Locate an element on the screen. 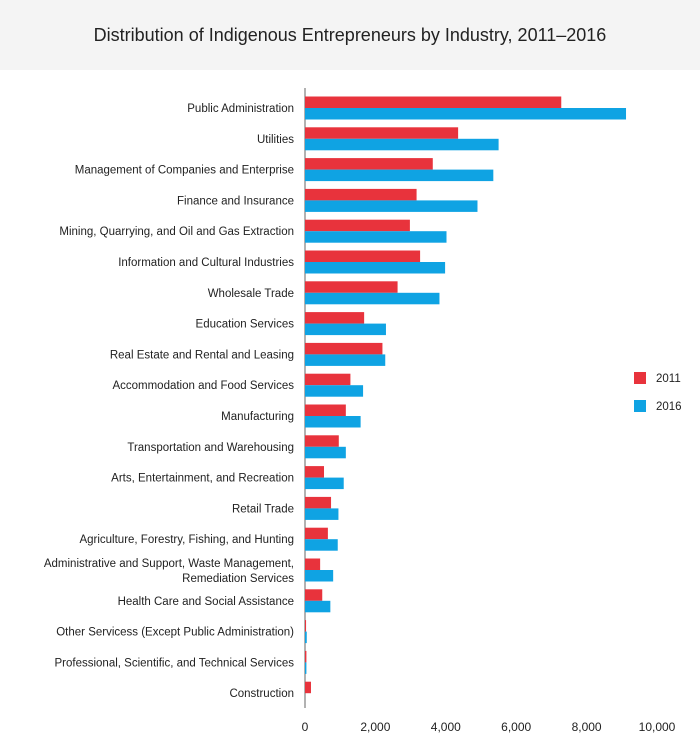 The image size is (700, 756). legend-swatch-2011 is located at coordinates (640, 378).